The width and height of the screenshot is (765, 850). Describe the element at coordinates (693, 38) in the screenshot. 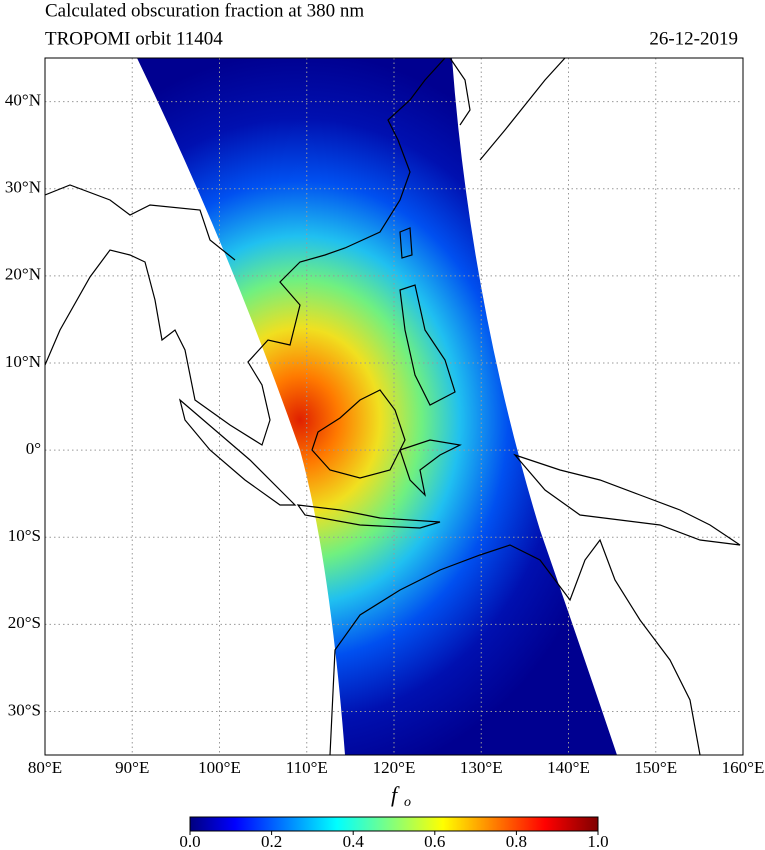

I see `date: 26-12-2019` at that location.